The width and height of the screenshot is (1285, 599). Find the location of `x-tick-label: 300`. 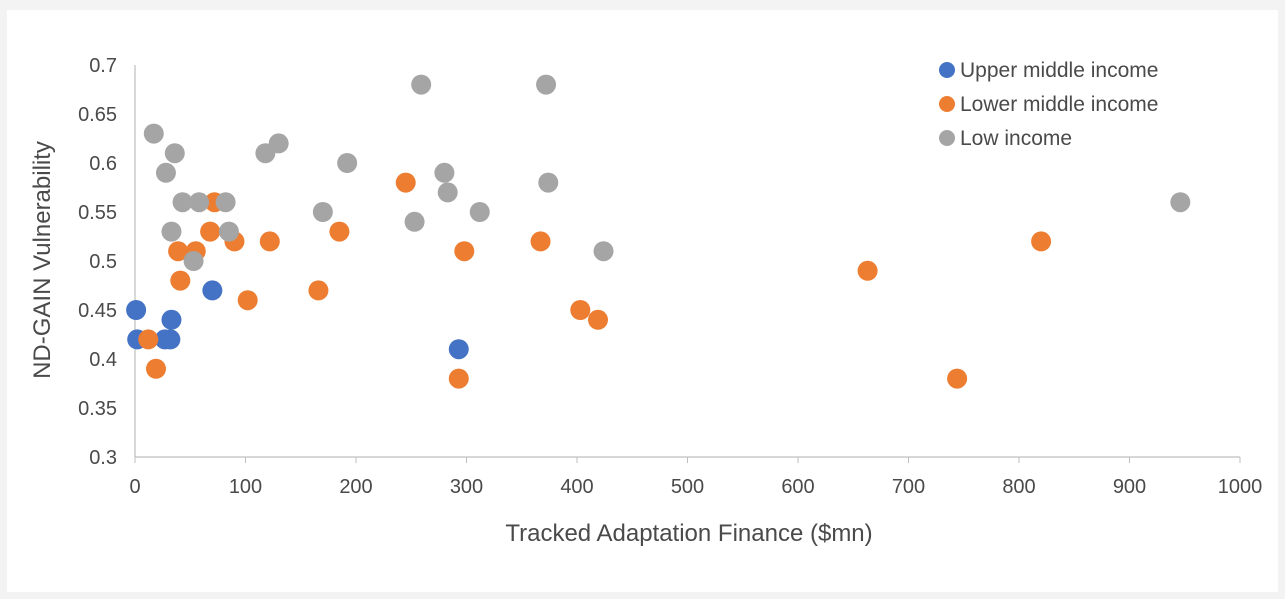

x-tick-label: 300 is located at coordinates (466, 487).